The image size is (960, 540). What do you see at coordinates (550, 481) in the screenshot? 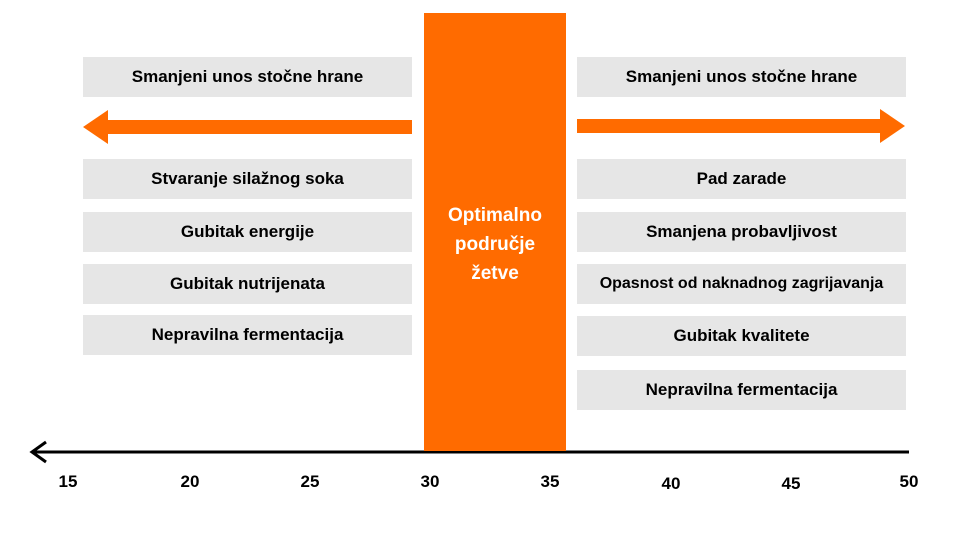
I see `axis-tick-label: 35` at bounding box center [550, 481].